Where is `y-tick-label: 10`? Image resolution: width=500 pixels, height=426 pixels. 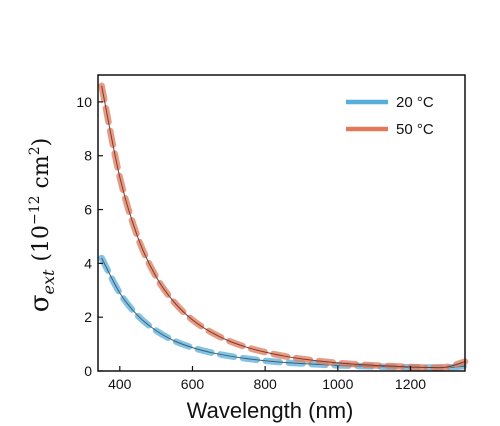 y-tick-label: 10 is located at coordinates (84, 102).